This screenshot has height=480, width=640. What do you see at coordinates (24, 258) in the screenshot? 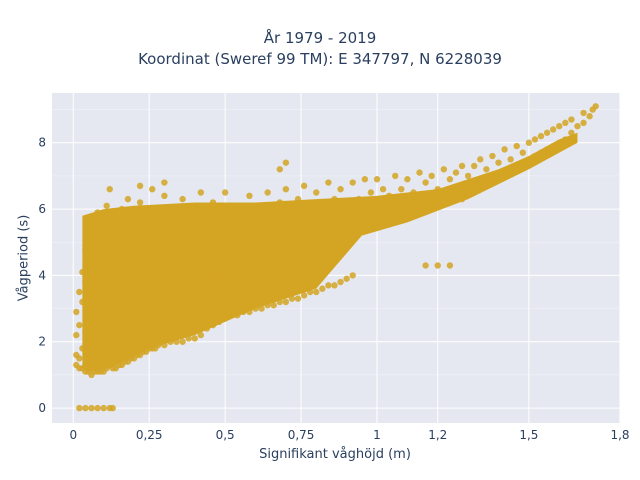
I see `y-axis-title: Vågperiod (s)` at bounding box center [24, 258].